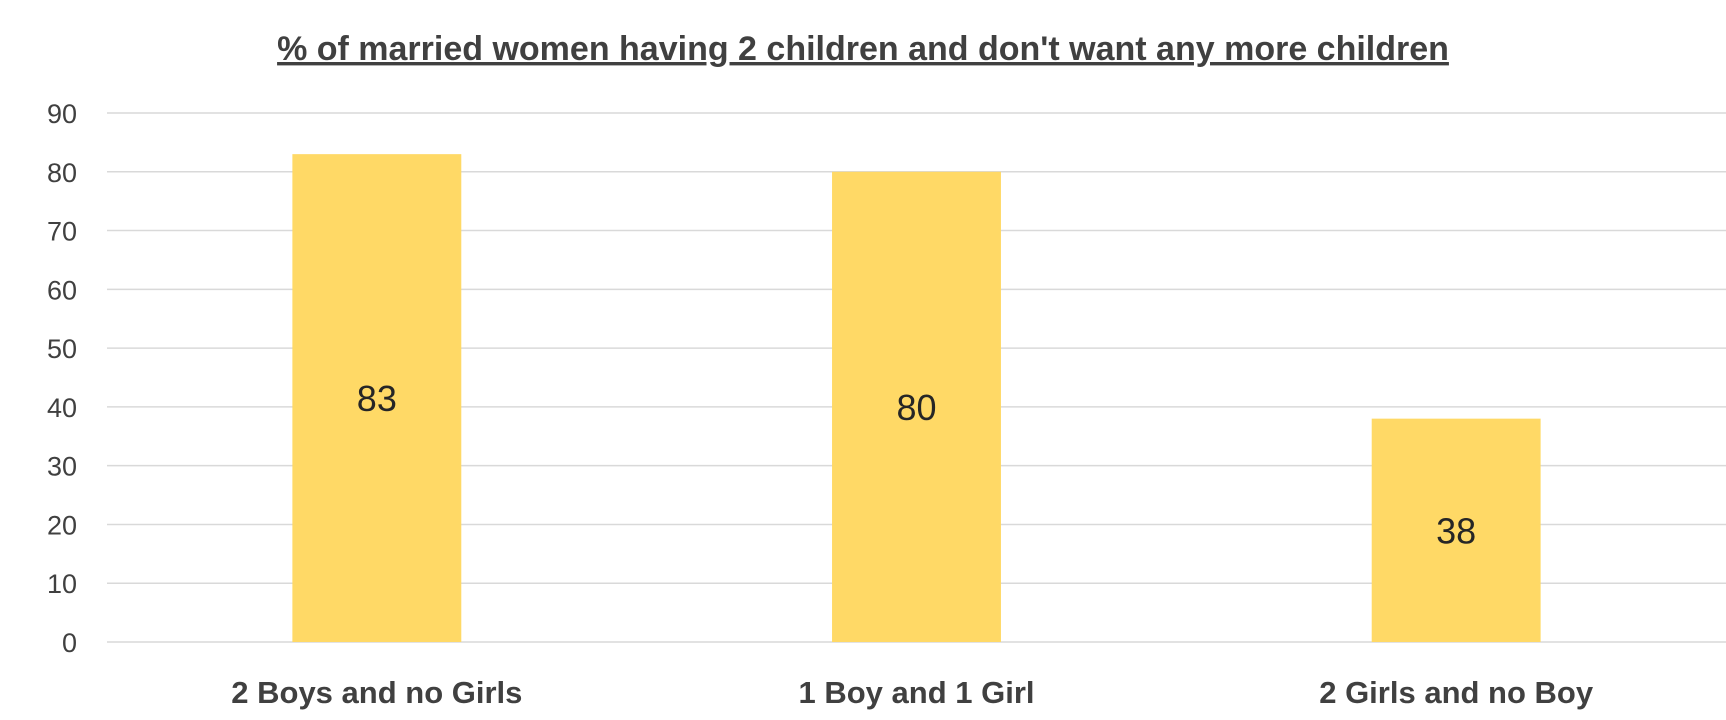 This screenshot has width=1726, height=720. Describe the element at coordinates (62, 525) in the screenshot. I see `y-tick-label: 20` at that location.